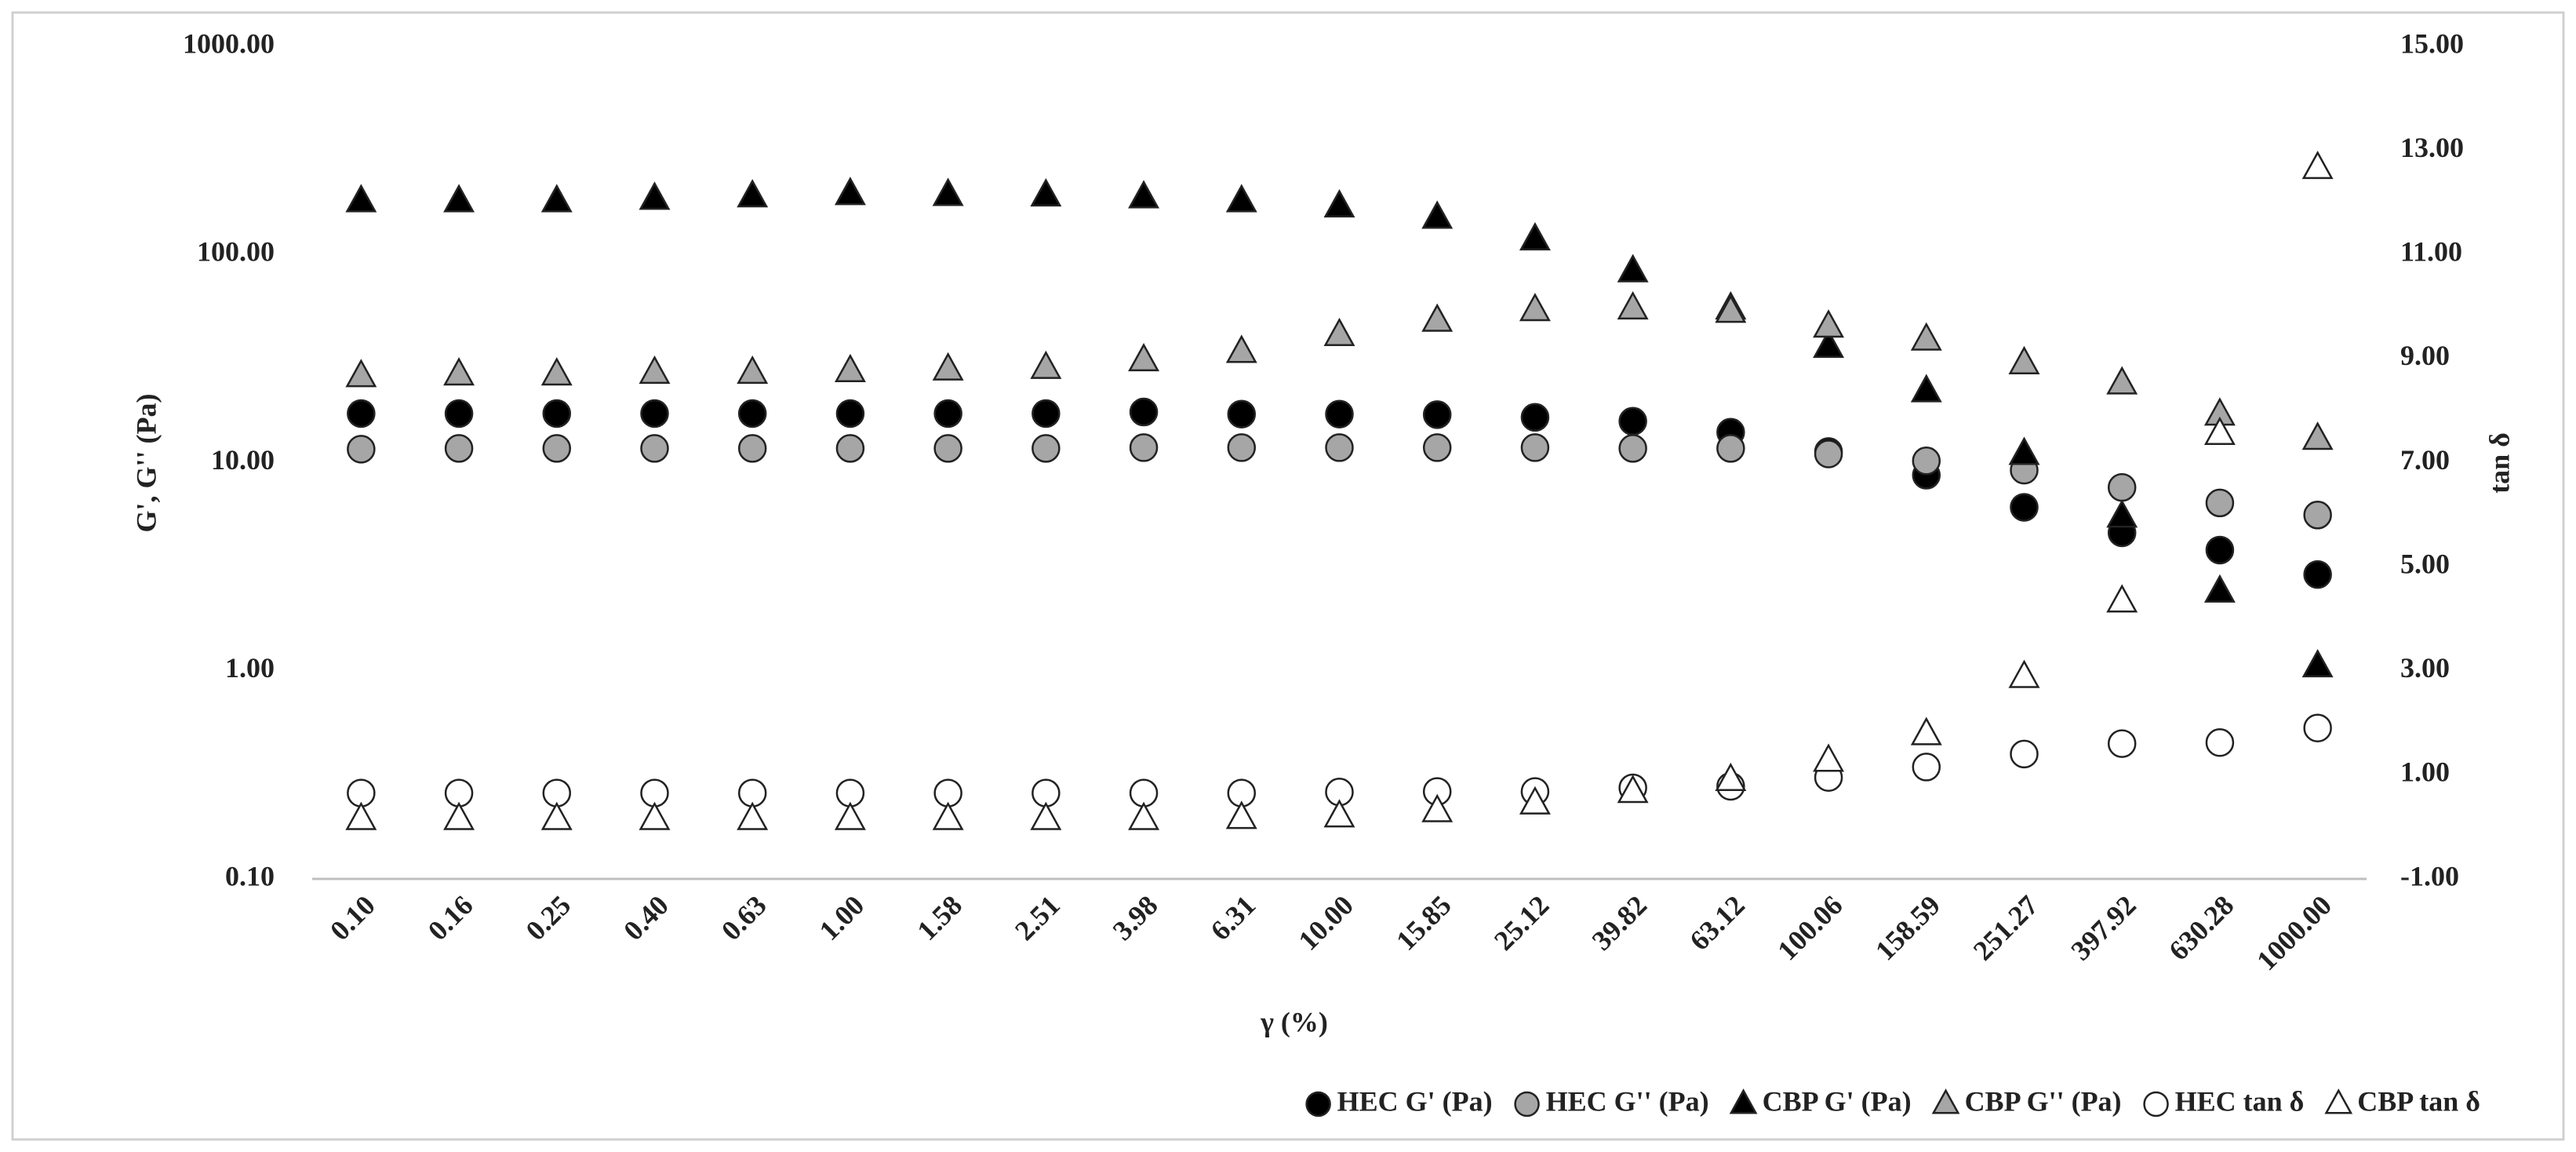  I want to click on legend-label: HEC G' (Pa), so click(1415, 1101).